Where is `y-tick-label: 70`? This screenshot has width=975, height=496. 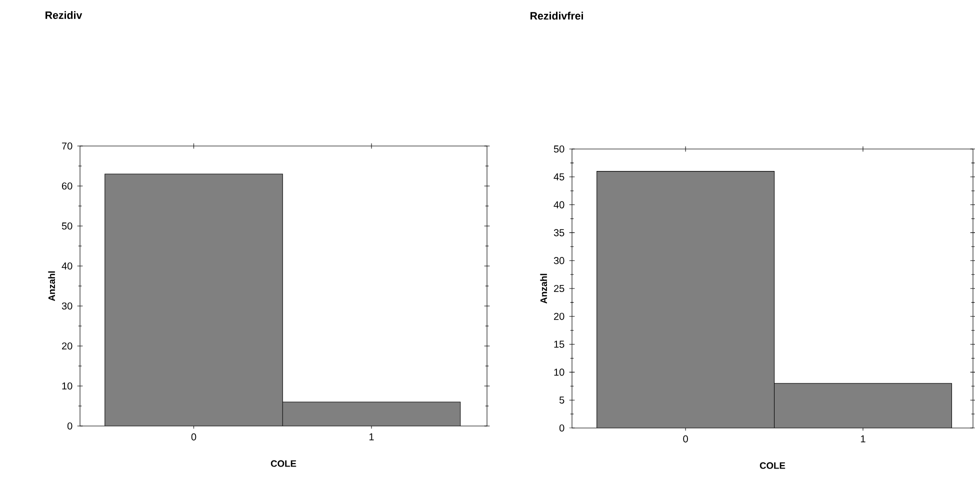 y-tick-label: 70 is located at coordinates (67, 146).